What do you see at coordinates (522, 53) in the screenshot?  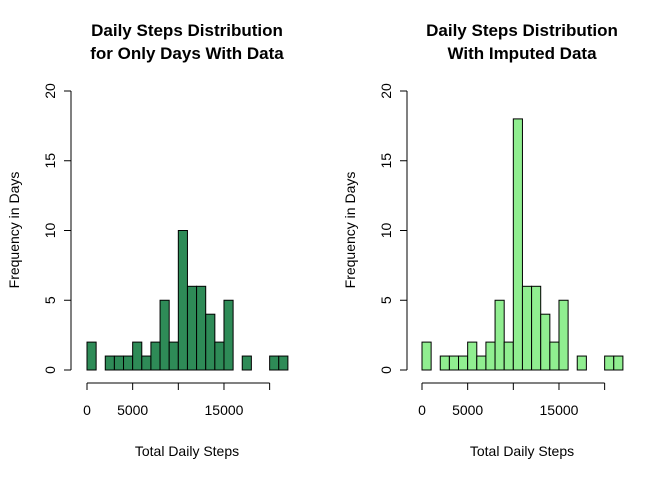 I see `chart-title-line-2: With Imputed Data` at bounding box center [522, 53].